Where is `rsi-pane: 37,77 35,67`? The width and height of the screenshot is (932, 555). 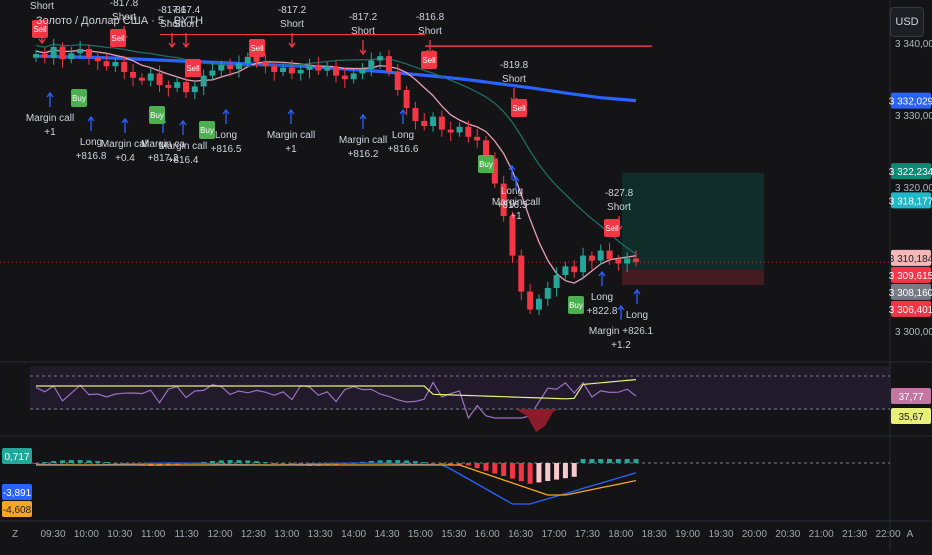
rsi-pane: 37,77 35,67 is located at coordinates (480, 399).